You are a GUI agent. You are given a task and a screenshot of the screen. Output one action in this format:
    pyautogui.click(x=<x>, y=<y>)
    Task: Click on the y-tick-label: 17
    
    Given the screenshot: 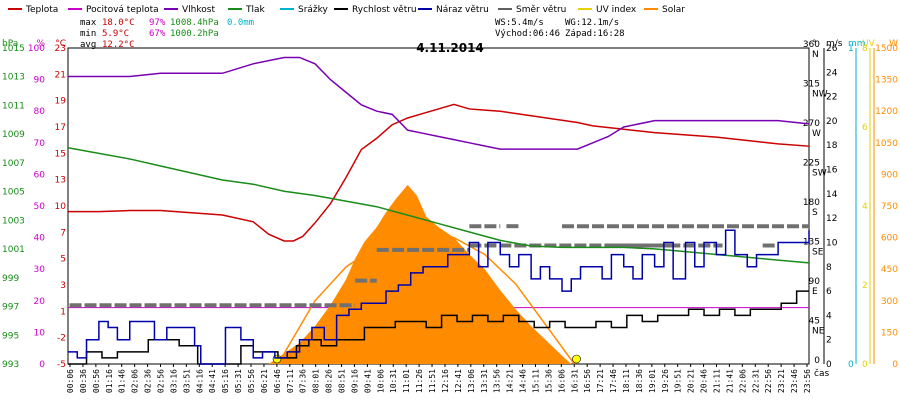 What is the action you would take?
    pyautogui.click(x=60, y=128)
    